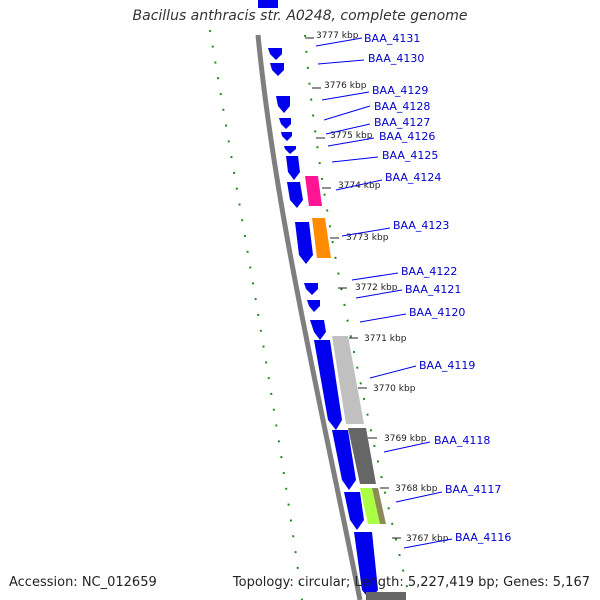 Image resolution: width=600 pixels, height=600 pixels. Describe the element at coordinates (268, 4) in the screenshot. I see `feature-box-top` at that location.